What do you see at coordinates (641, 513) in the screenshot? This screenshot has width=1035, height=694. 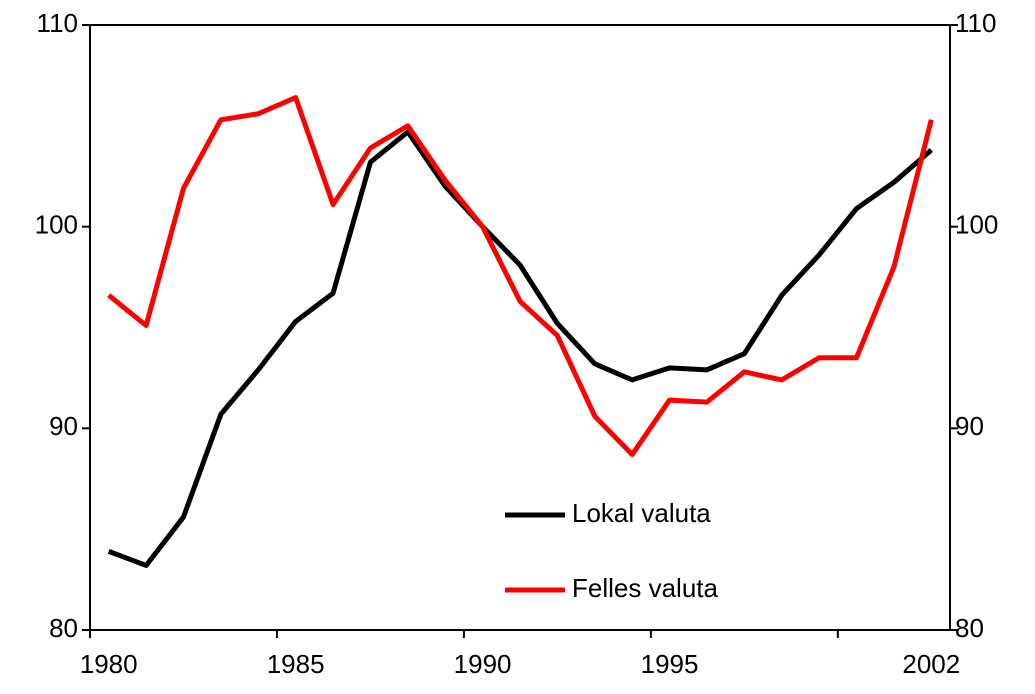 I see `legend-label: Lokal valuta` at bounding box center [641, 513].